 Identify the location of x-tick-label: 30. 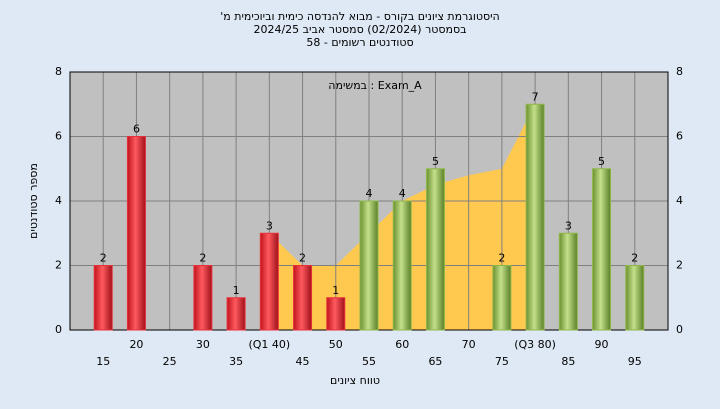
(203, 344).